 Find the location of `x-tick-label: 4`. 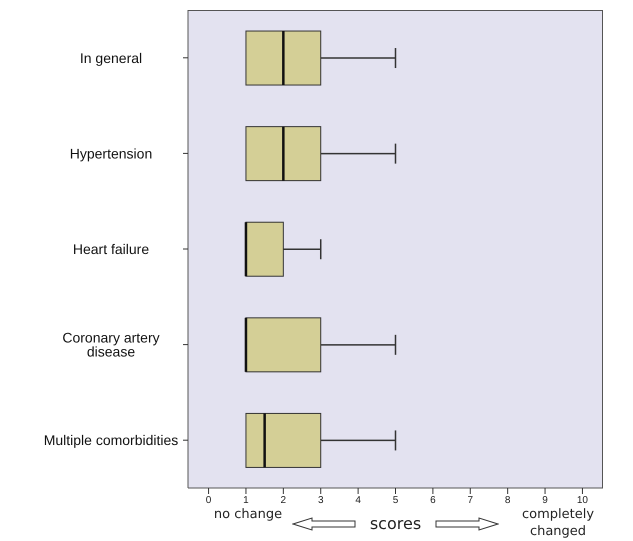

x-tick-label: 4 is located at coordinates (358, 500).